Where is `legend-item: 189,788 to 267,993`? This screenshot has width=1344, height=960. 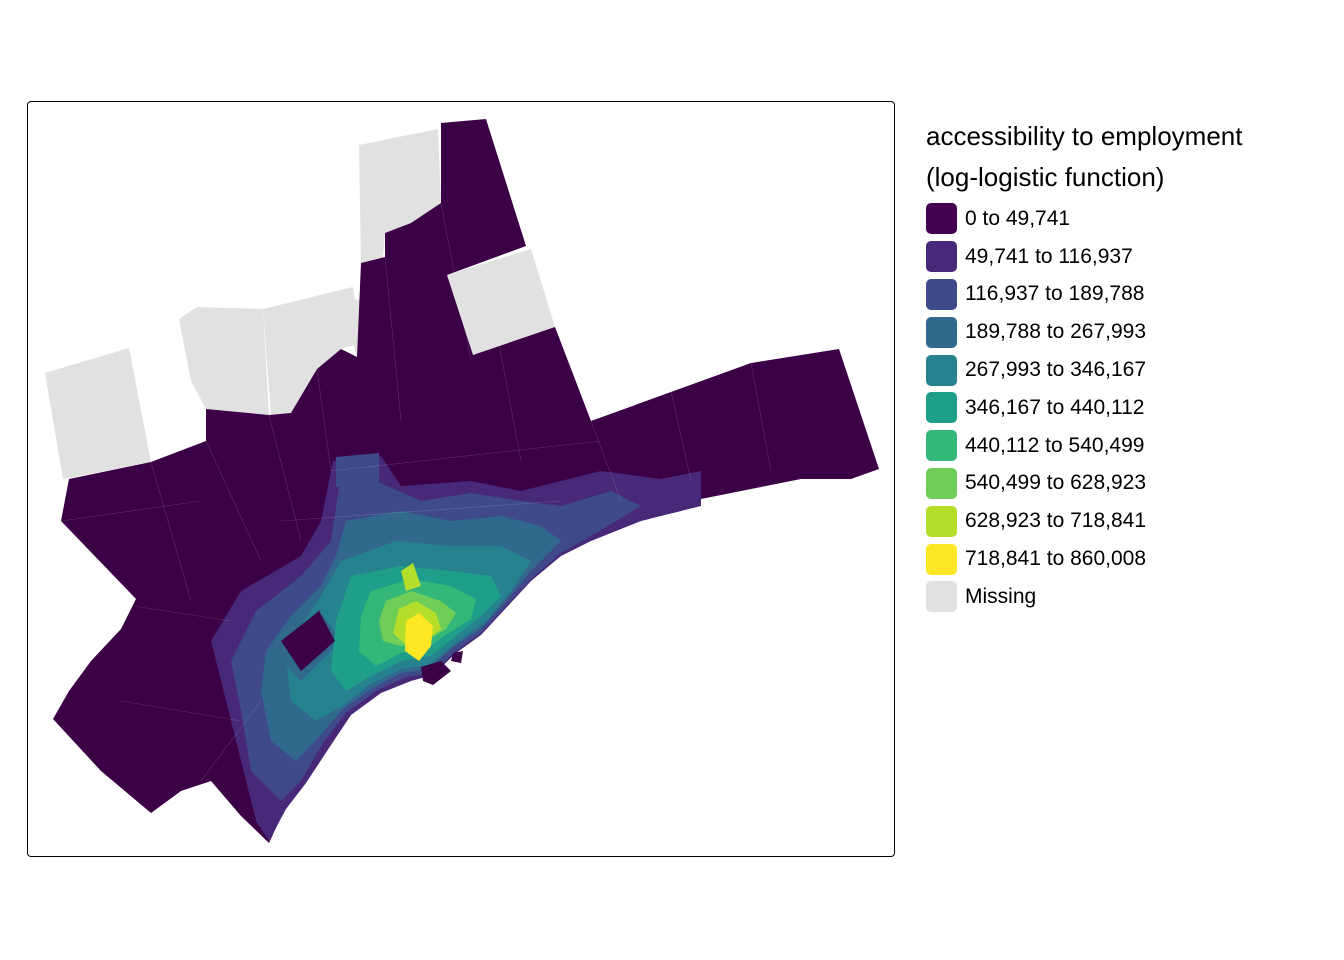 legend-item: 189,788 to 267,993 is located at coordinates (1084, 332).